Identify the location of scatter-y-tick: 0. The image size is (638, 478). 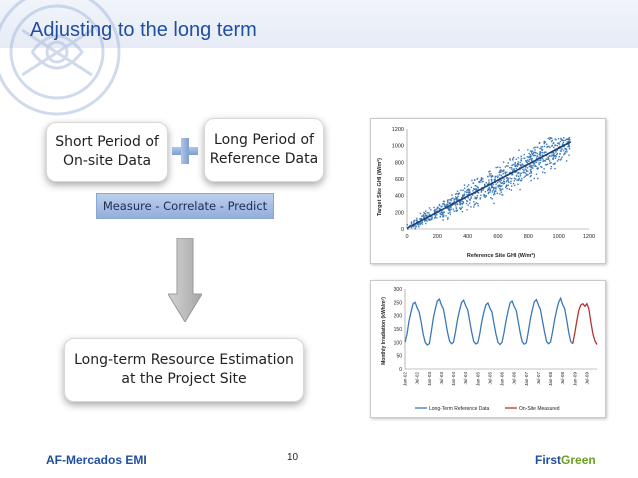
(402, 230).